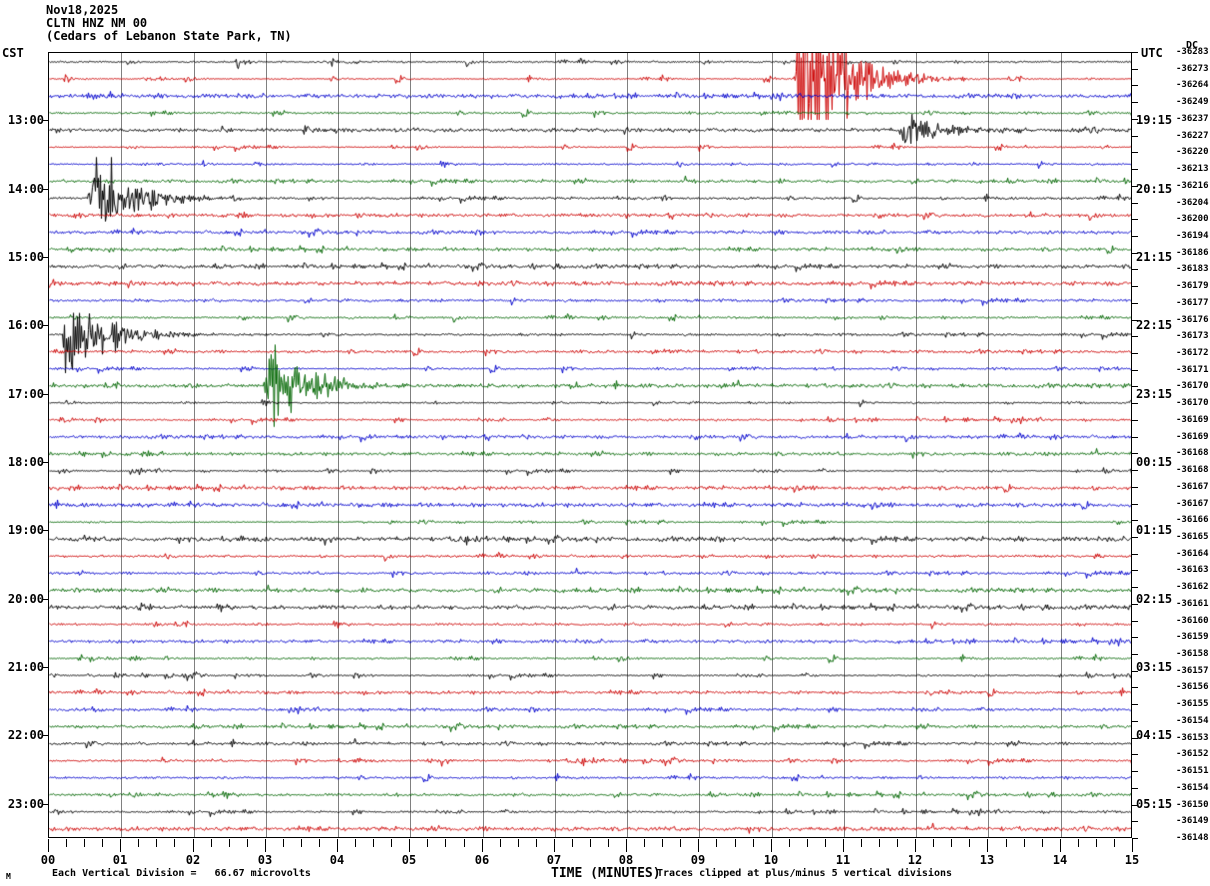 The height and width of the screenshot is (886, 1210). I want to click on dc-axis-caption: DC, so click(1192, 45).